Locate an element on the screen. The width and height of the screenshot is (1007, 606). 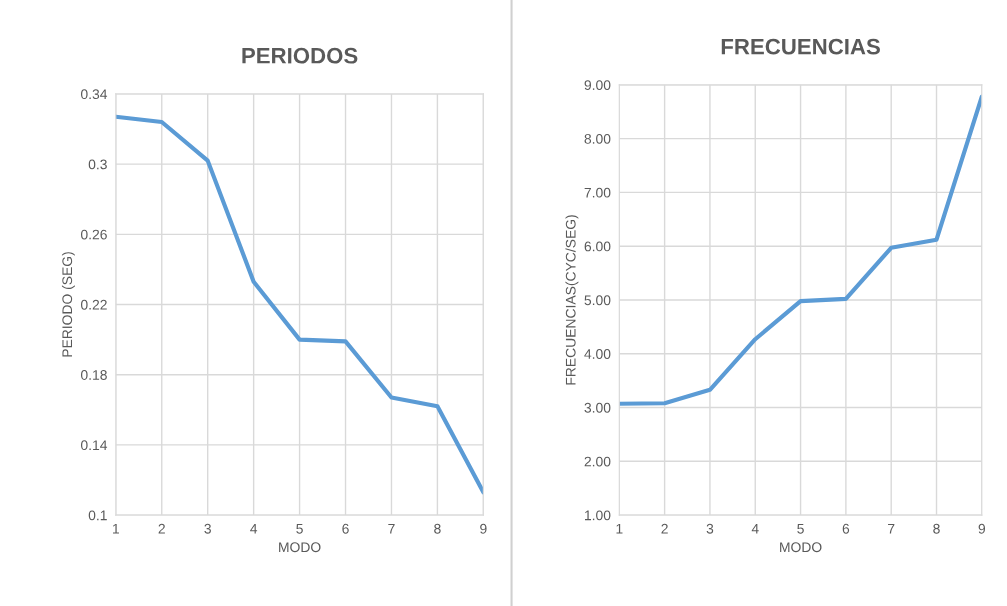
y-tick-label: 3.00 is located at coordinates (597, 407).